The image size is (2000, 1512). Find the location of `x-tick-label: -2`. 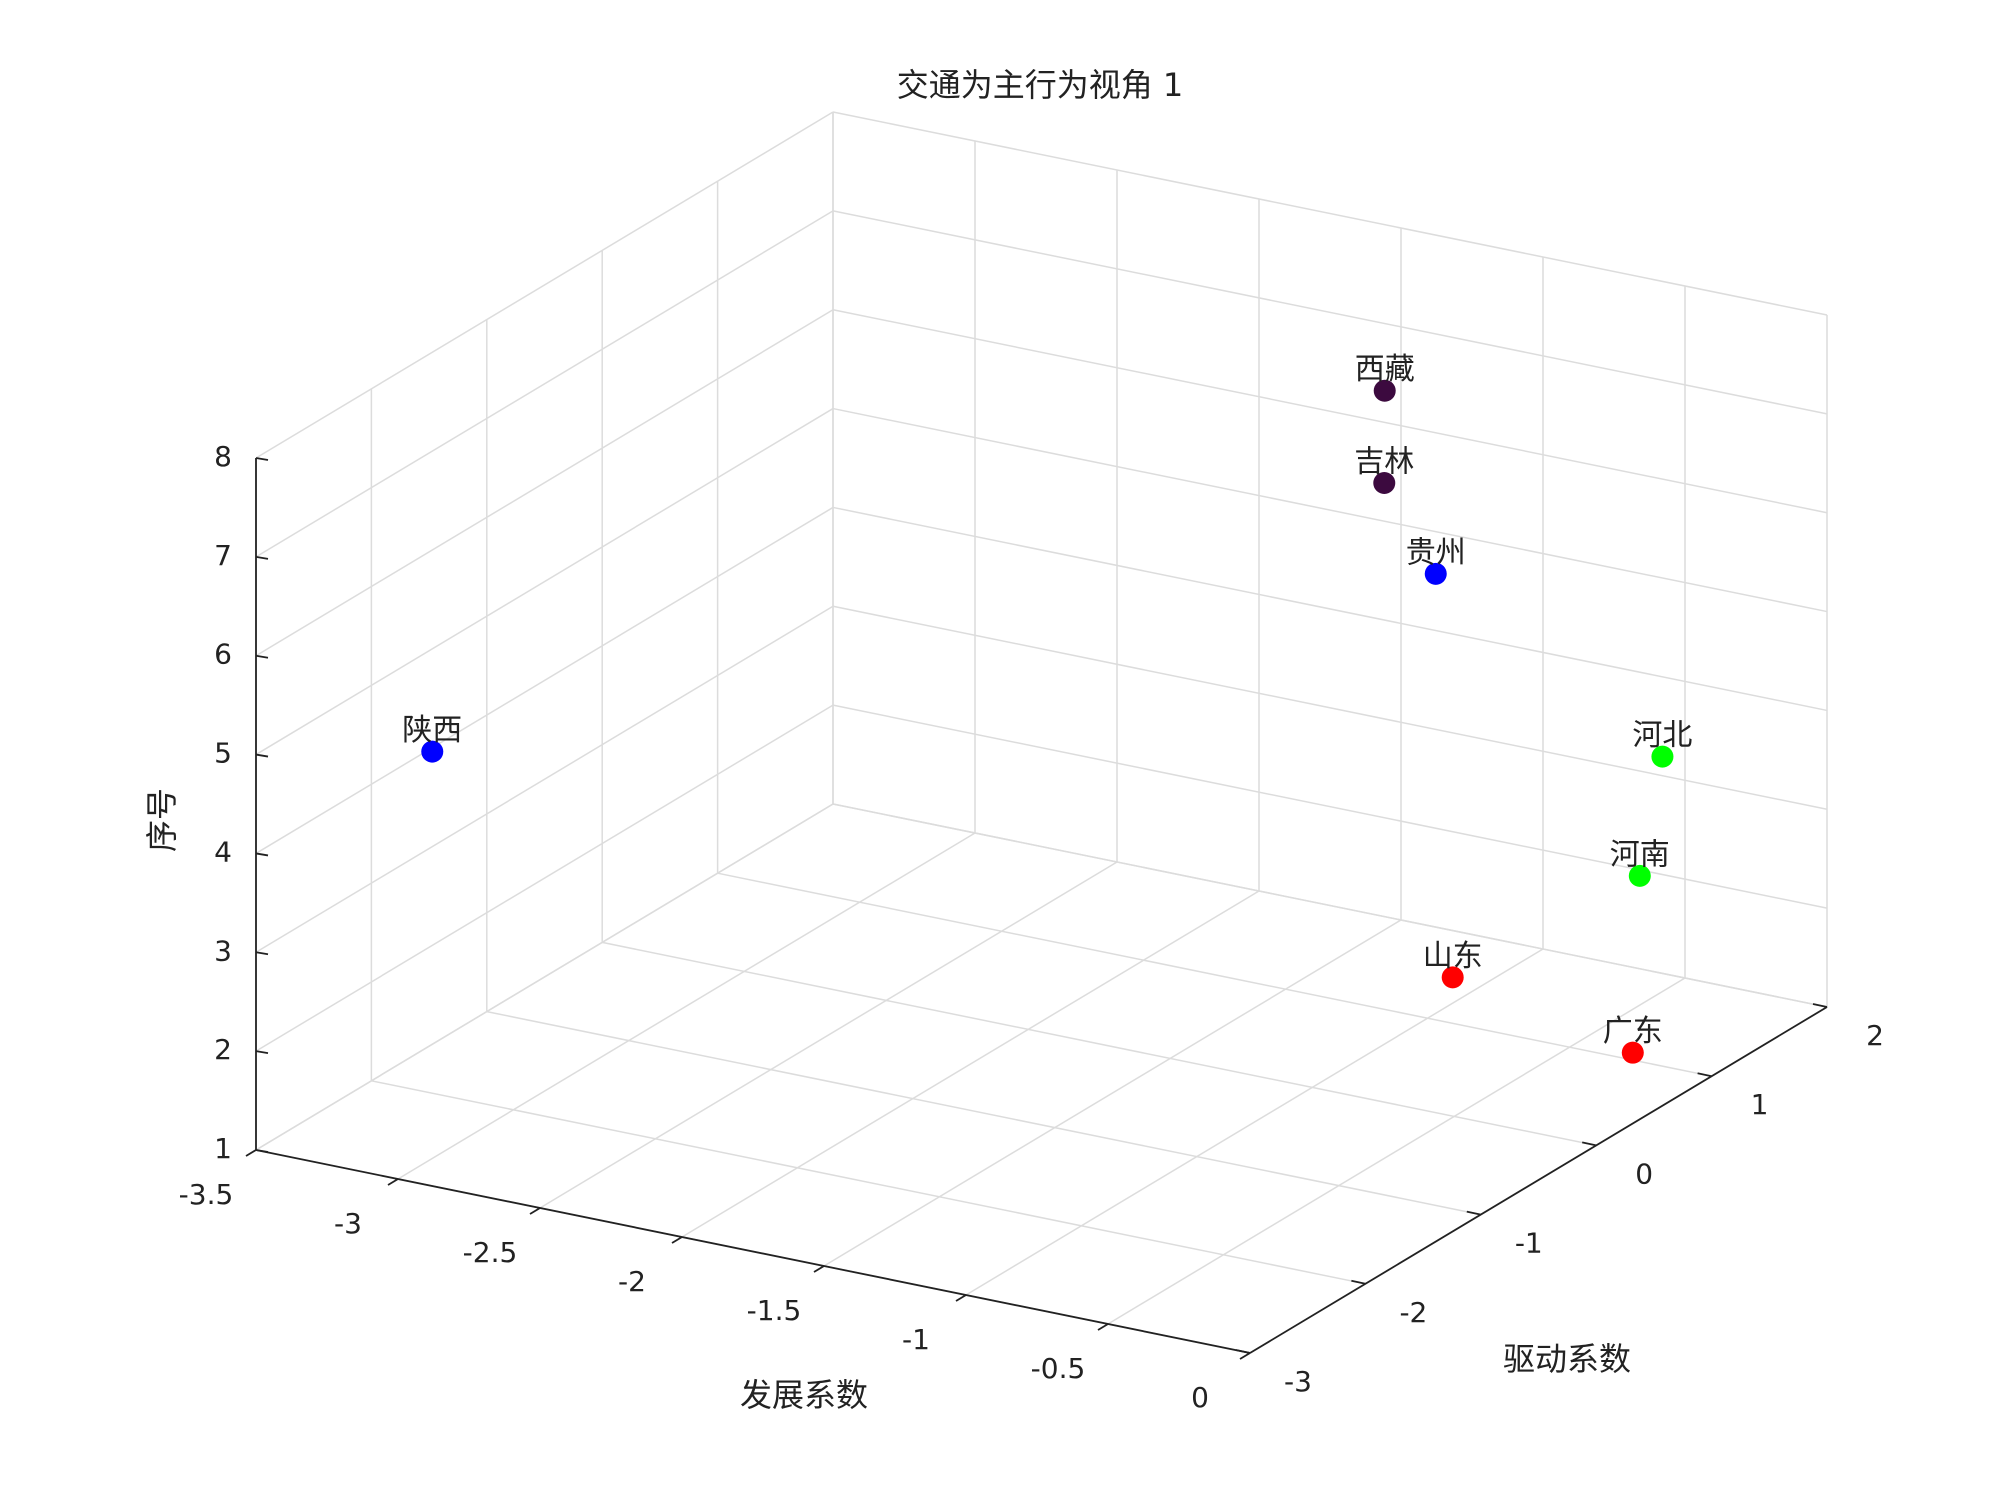

x-tick-label: -2 is located at coordinates (632, 1281).